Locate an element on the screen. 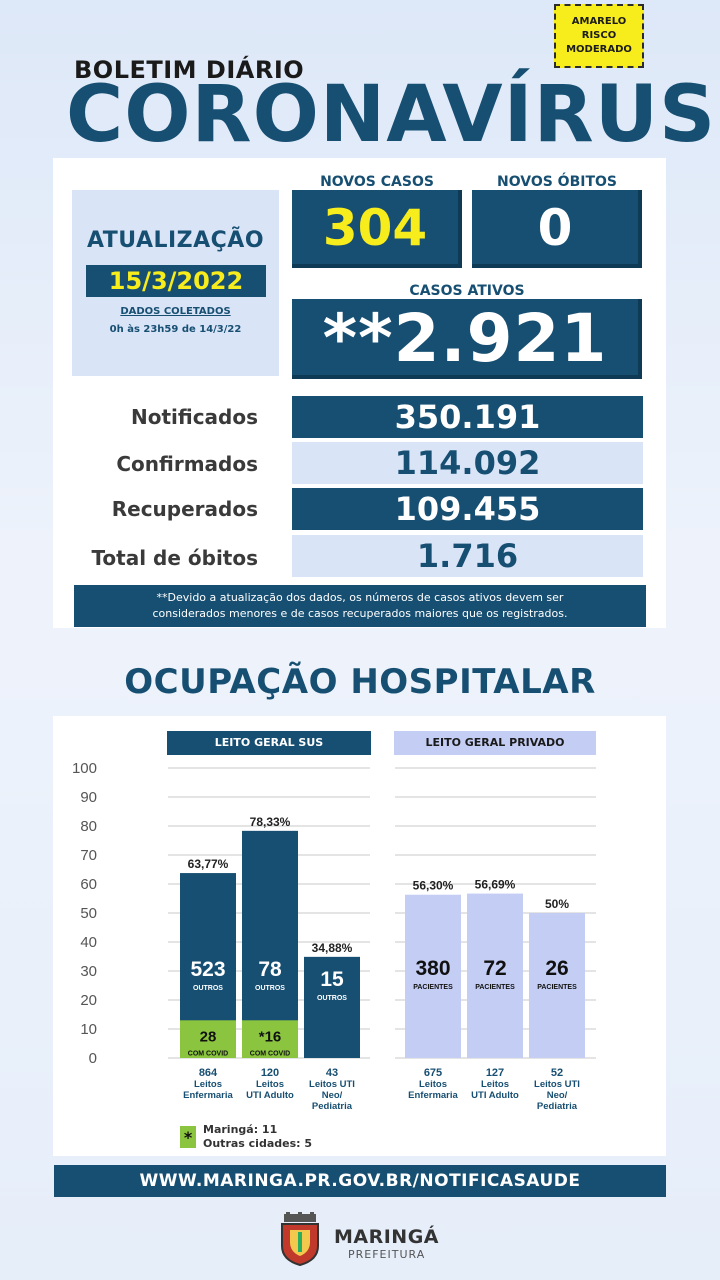 This screenshot has height=1280, width=720. private-group-title: LEITO GERAL PRIVADO is located at coordinates (495, 743).